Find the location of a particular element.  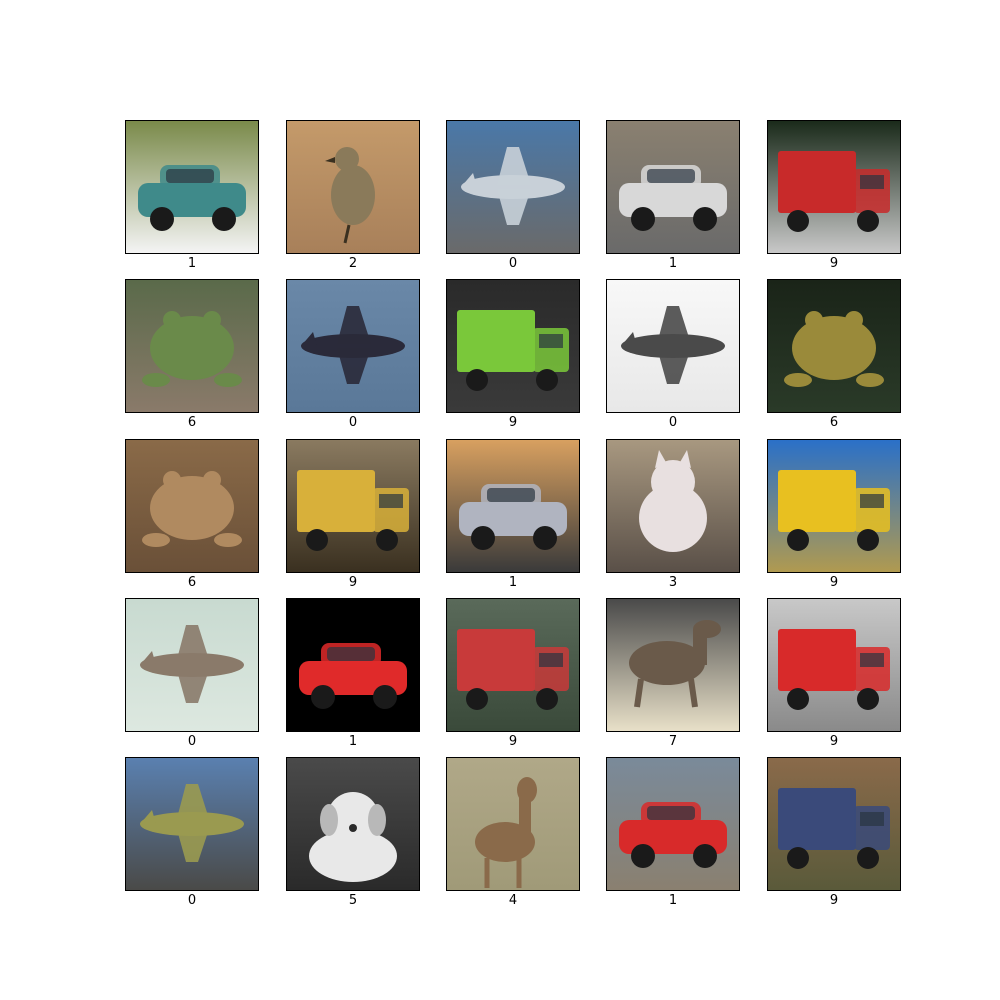

horse-image is located at coordinates (673, 665).